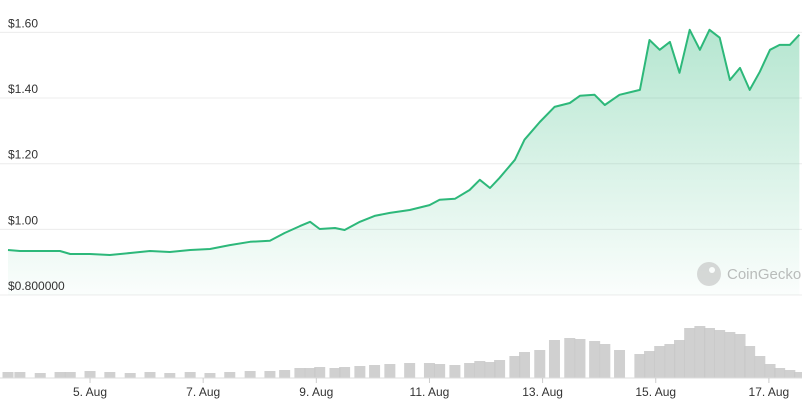  Describe the element at coordinates (430, 392) in the screenshot. I see `x-tick-label: 11. Aug` at that location.